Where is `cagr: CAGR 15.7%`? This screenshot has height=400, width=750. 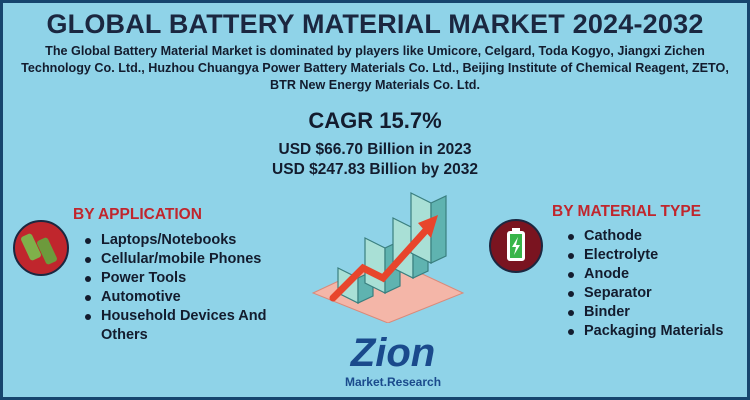 cagr: CAGR 15.7% is located at coordinates (375, 120).